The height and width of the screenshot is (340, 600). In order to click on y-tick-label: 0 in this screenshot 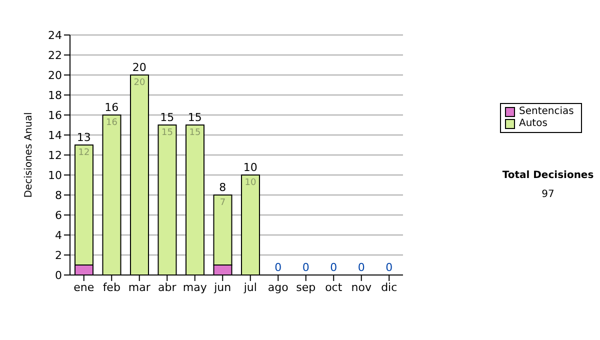, I will do `click(58, 275)`.